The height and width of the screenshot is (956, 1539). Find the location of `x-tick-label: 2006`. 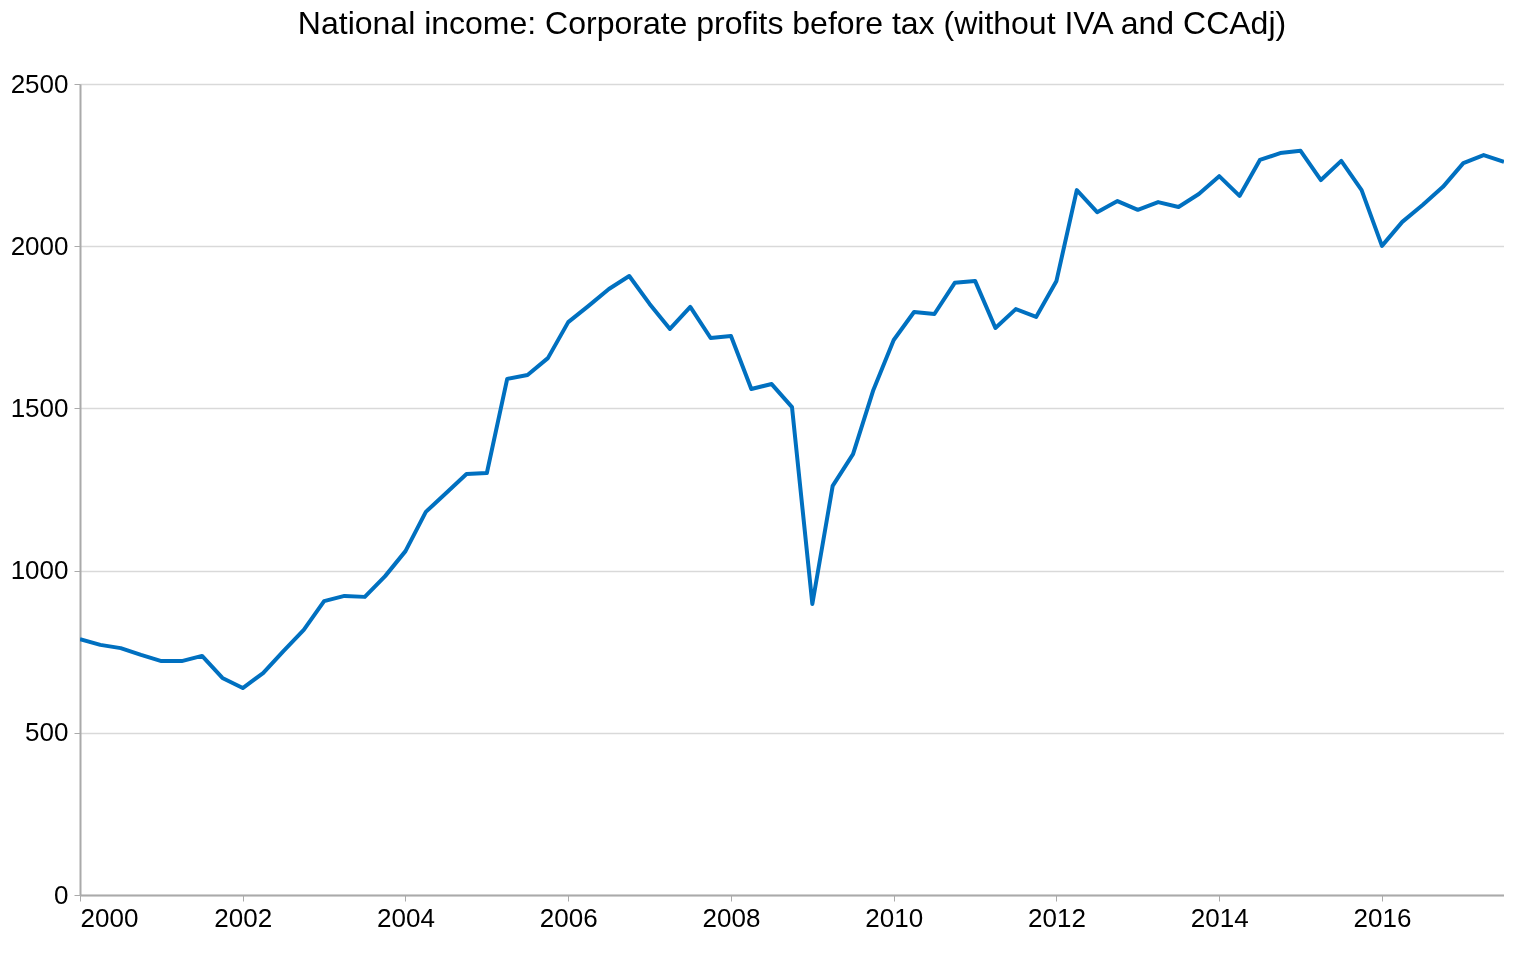

x-tick-label: 2006 is located at coordinates (568, 917).